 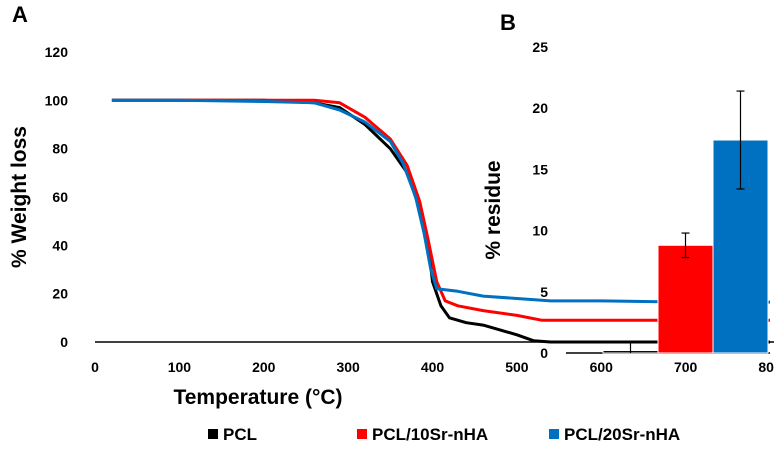 I want to click on chart-b-bar, so click(x=685, y=299).